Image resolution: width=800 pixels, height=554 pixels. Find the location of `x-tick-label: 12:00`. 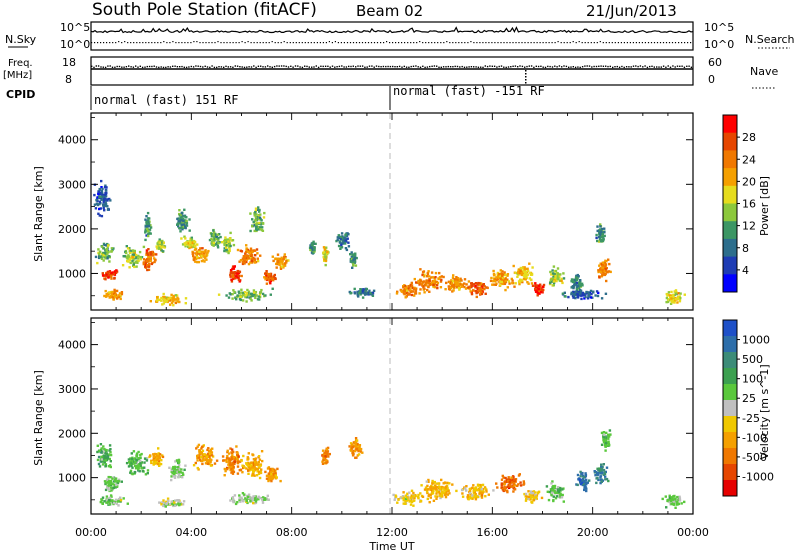

x-tick-label: 12:00 is located at coordinates (392, 532).